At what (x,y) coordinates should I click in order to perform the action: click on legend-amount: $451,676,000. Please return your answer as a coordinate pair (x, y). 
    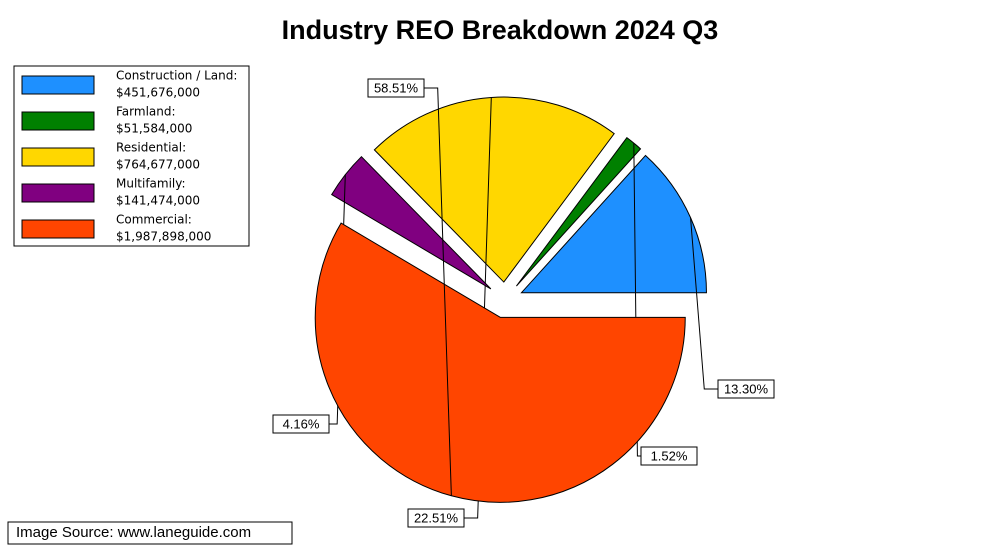
    Looking at the image, I should click on (158, 93).